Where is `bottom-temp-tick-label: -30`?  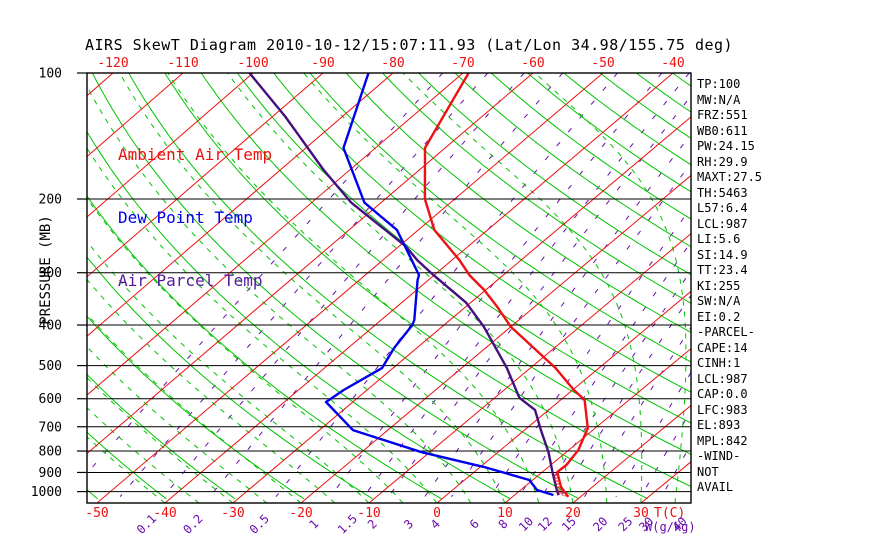 bottom-temp-tick-label: -30 is located at coordinates (232, 513).